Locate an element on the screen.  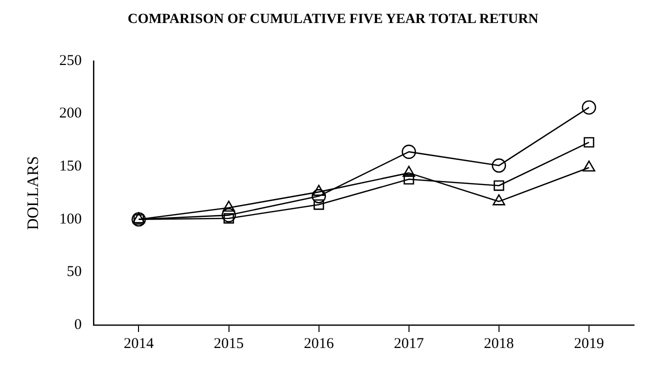
y-tick-label: 250 is located at coordinates (70, 60).